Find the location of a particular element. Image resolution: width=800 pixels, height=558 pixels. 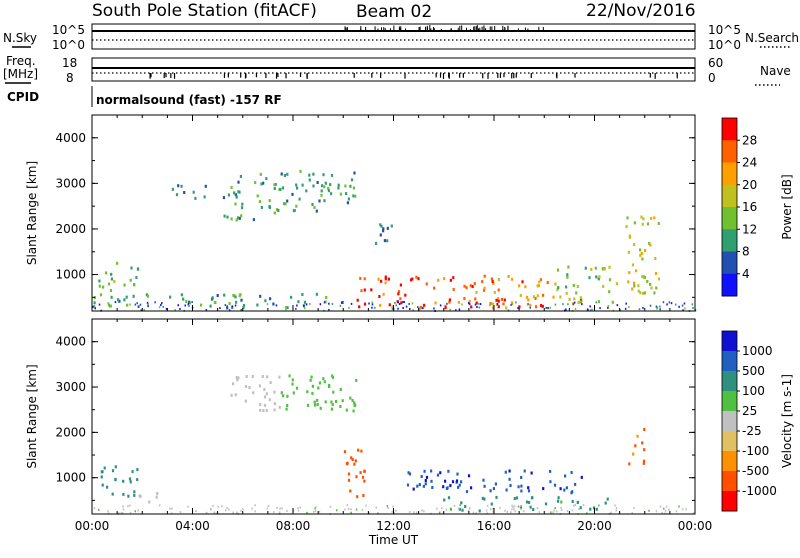

colorbar-segment is located at coordinates (729, 501).